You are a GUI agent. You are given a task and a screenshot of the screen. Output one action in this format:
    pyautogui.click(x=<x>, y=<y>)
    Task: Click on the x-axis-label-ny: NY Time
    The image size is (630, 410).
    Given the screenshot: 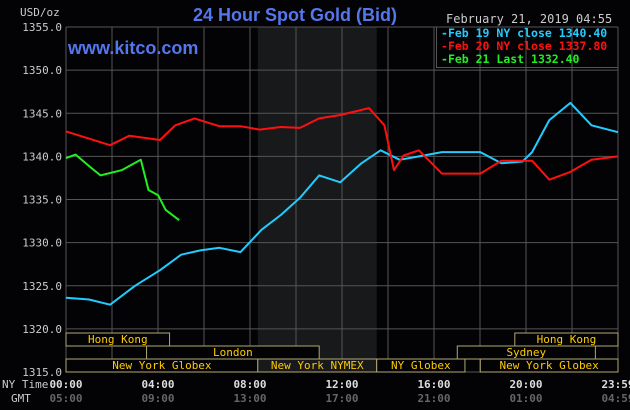 What is the action you would take?
    pyautogui.click(x=25, y=384)
    